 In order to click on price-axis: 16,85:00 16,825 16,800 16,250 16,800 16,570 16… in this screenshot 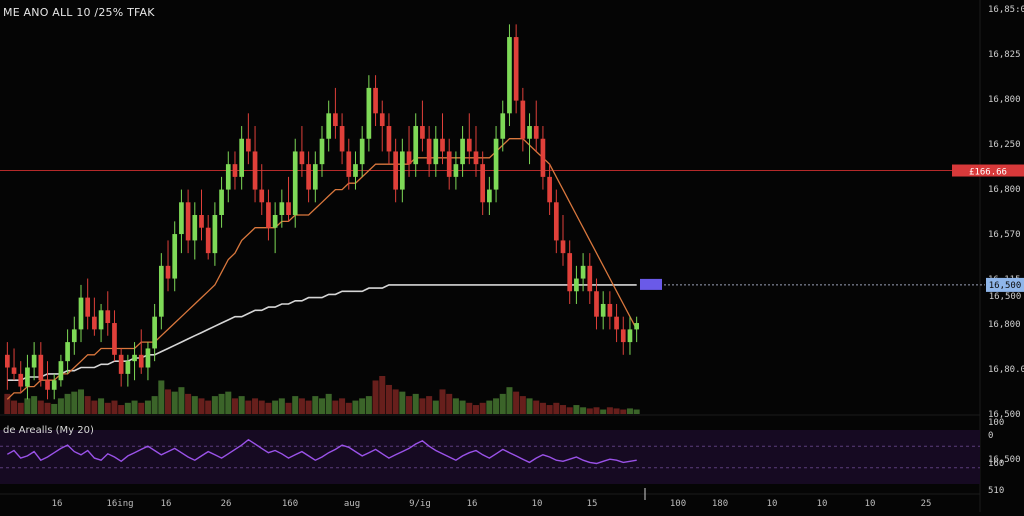, I will do `click(988, 235)`.